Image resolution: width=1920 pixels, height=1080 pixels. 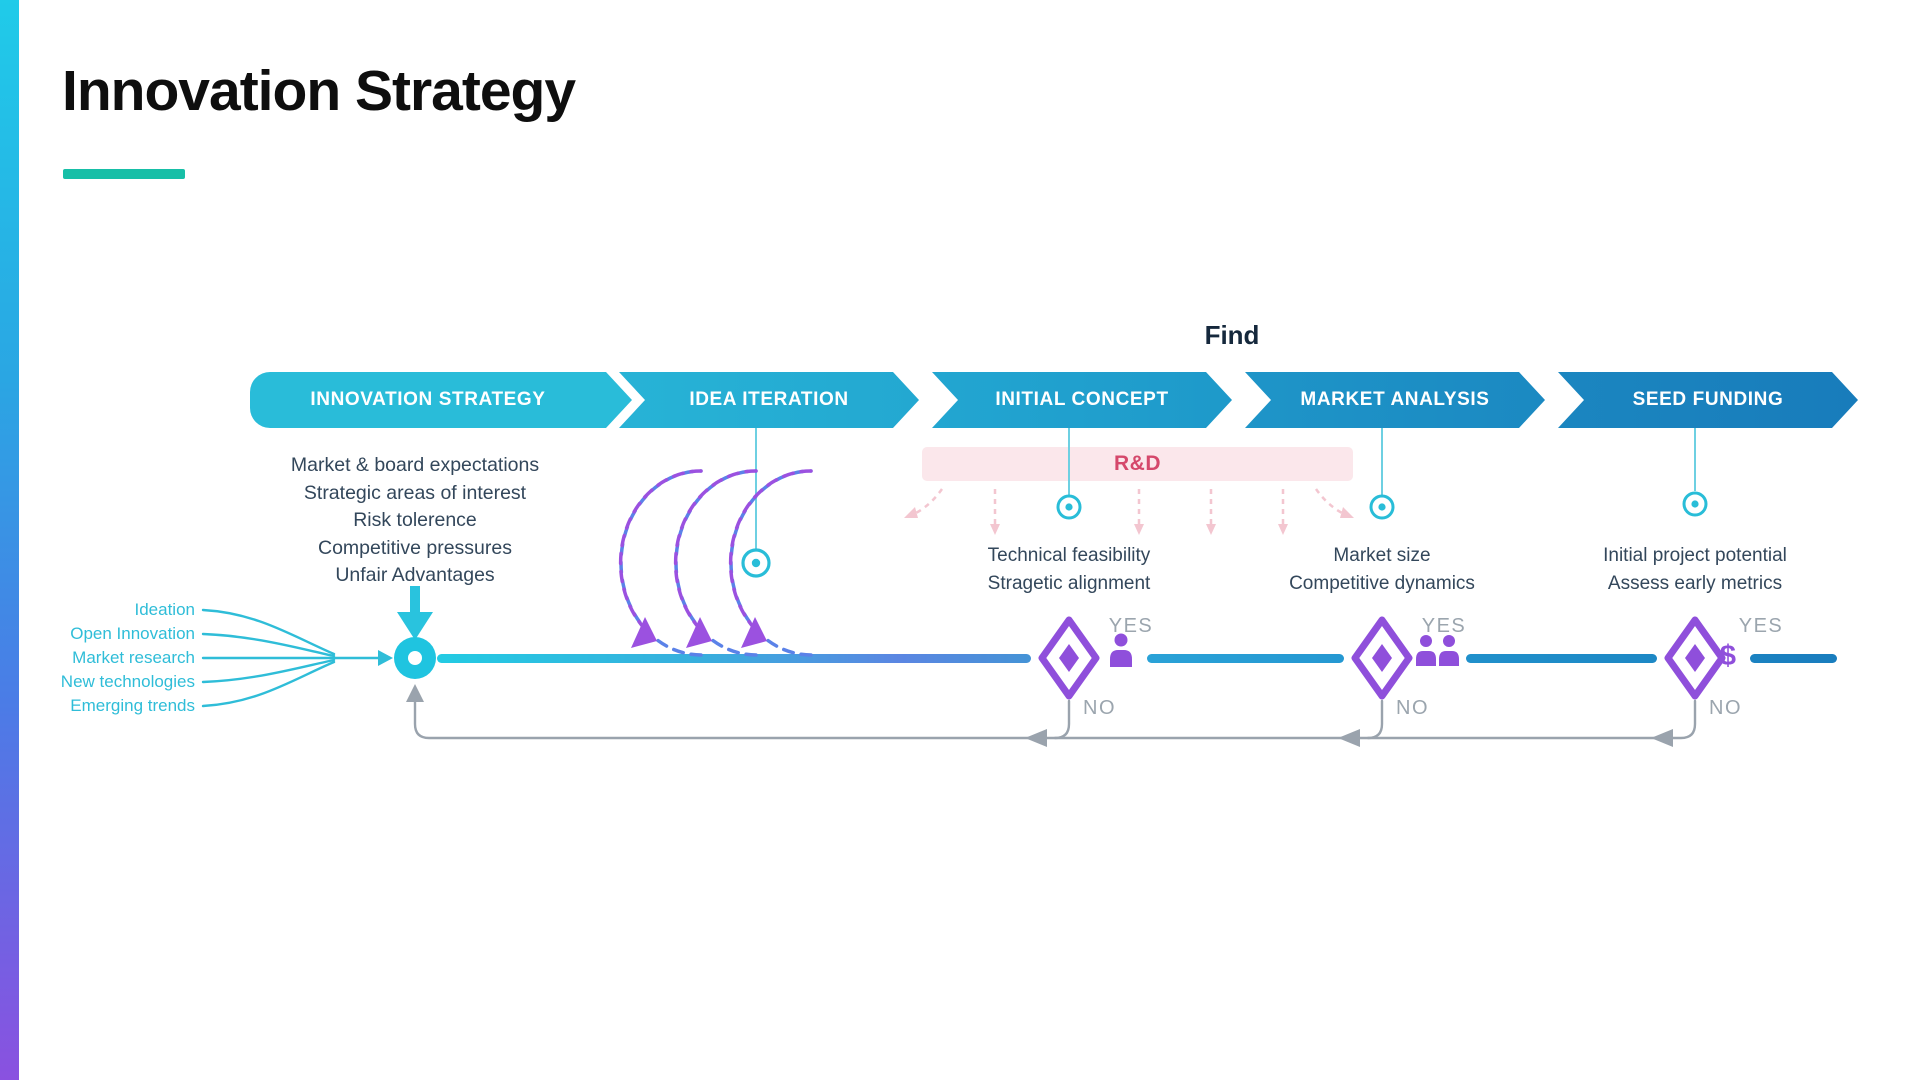 I want to click on page-title: Innovation Strategy, so click(x=319, y=91).